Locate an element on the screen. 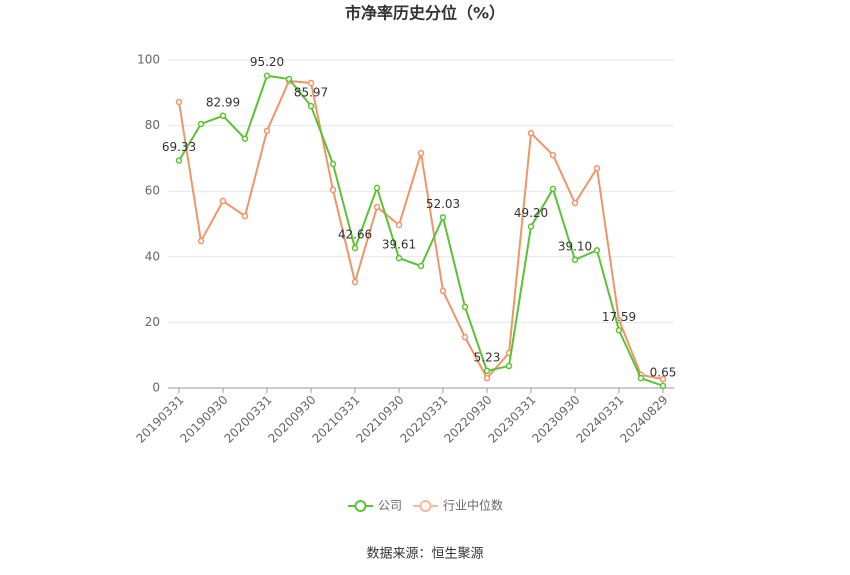  data-label: 39.61 is located at coordinates (399, 245).